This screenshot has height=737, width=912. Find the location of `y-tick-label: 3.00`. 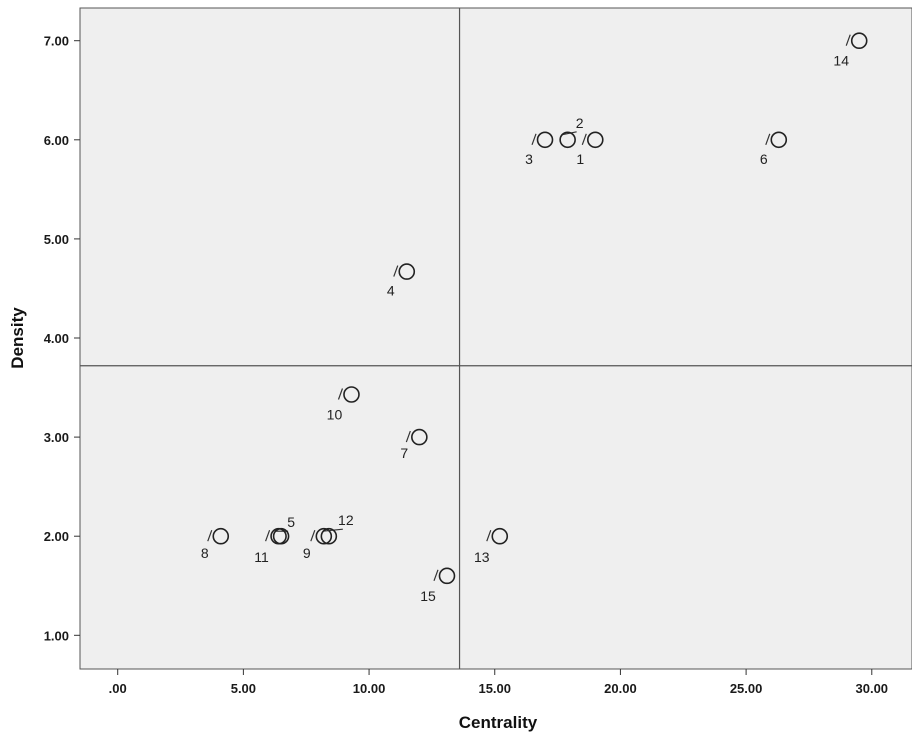

y-tick-label: 3.00 is located at coordinates (56, 437).